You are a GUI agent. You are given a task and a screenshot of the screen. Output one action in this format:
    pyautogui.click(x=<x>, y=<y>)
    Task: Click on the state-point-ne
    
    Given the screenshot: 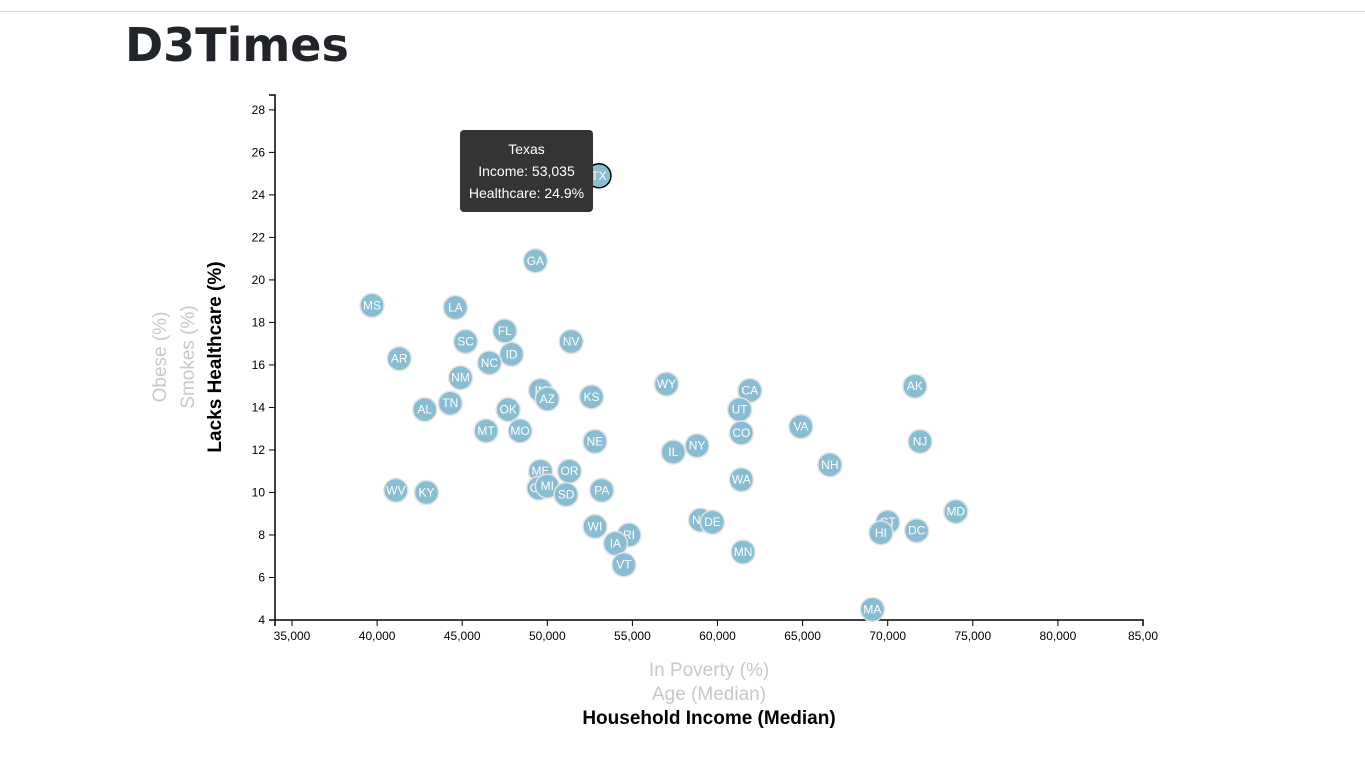 What is the action you would take?
    pyautogui.click(x=595, y=441)
    